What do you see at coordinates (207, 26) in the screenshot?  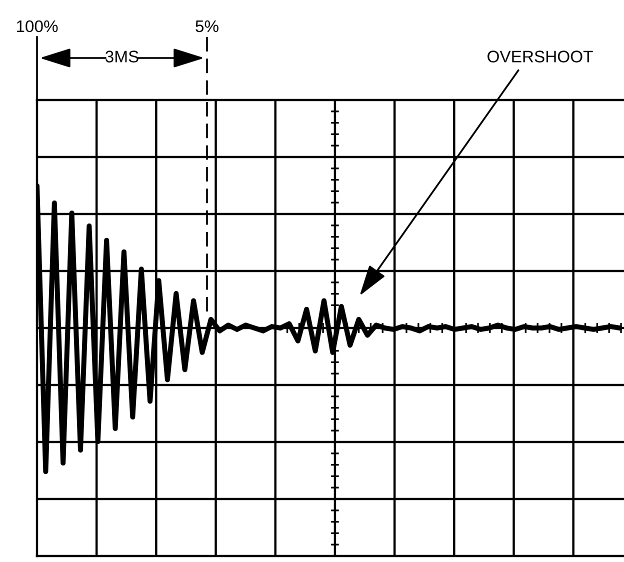 I see `text: 5%` at bounding box center [207, 26].